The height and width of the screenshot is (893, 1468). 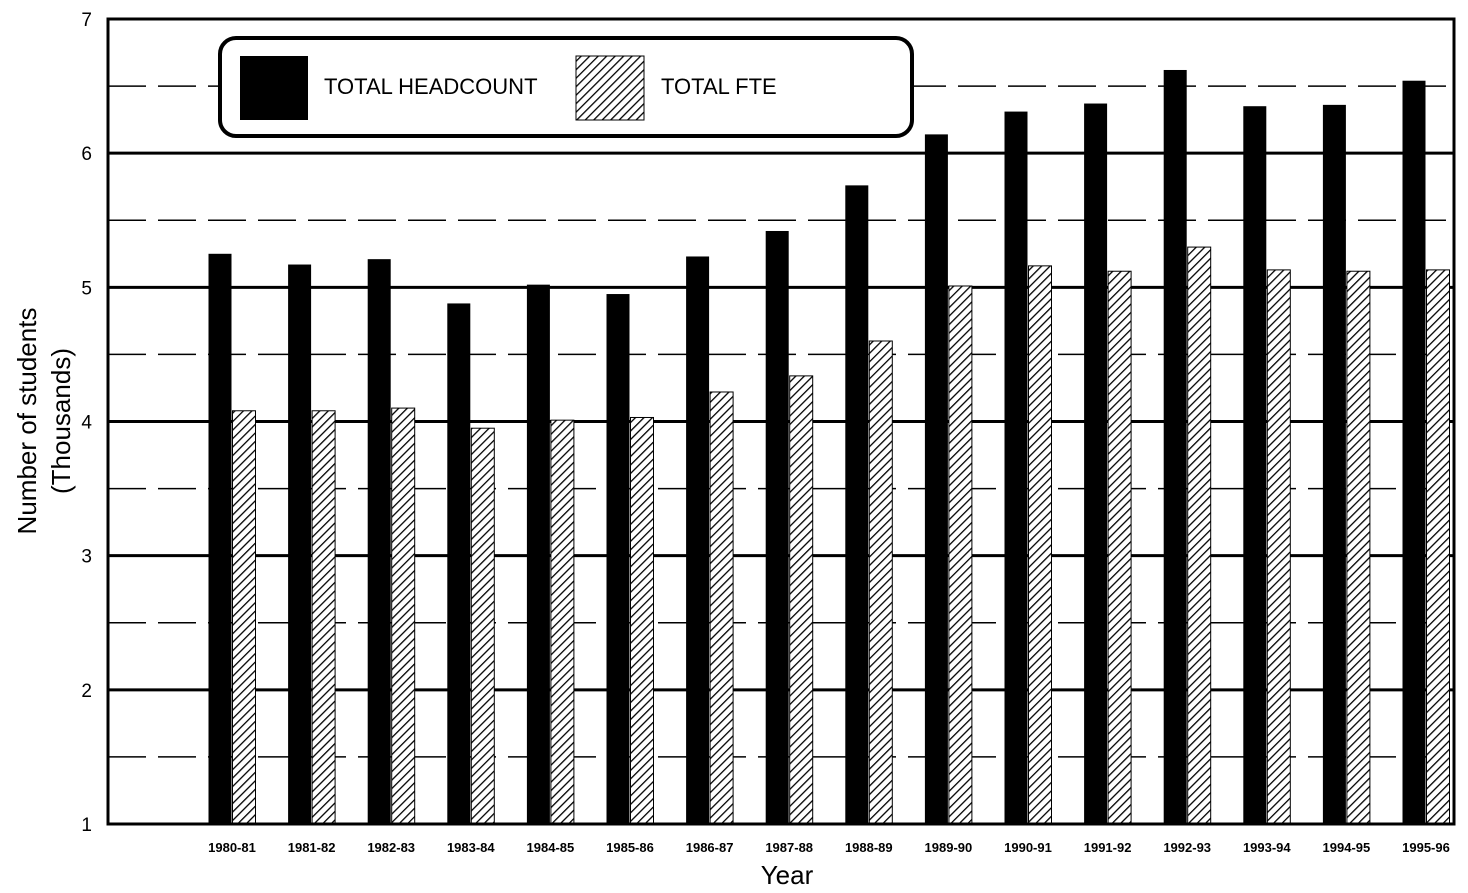 I want to click on y-tick-label: 4, so click(x=86, y=423).